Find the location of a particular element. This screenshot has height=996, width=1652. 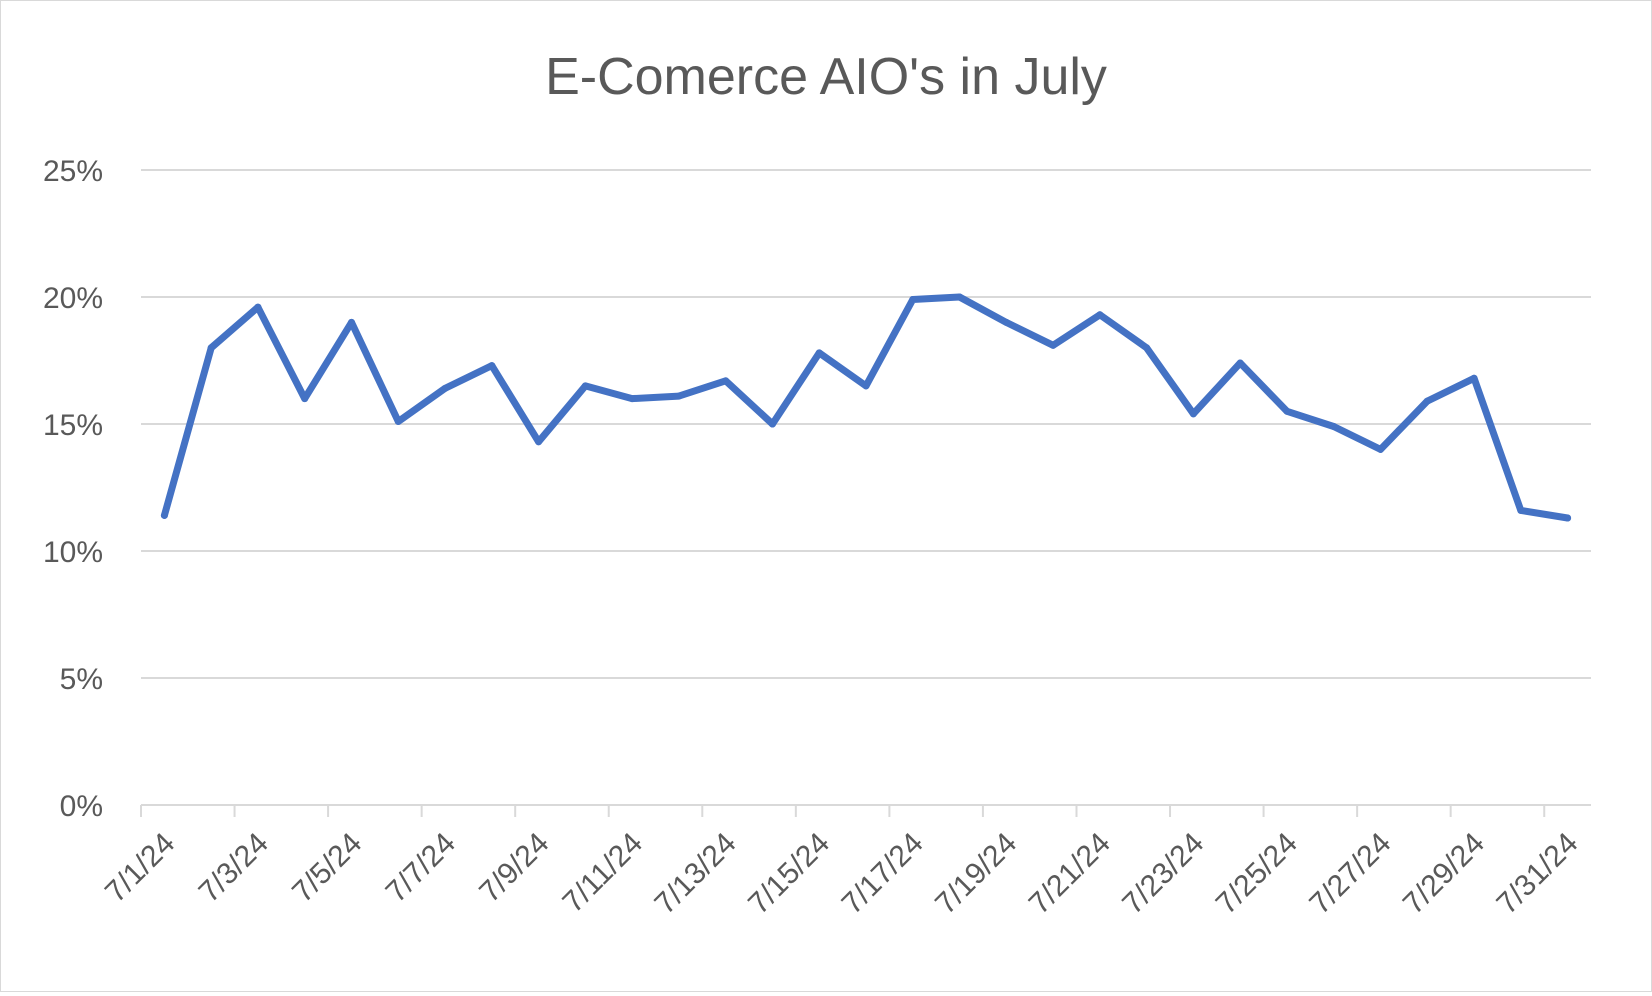

x-tick-label: 7/17/24 is located at coordinates (883, 874).